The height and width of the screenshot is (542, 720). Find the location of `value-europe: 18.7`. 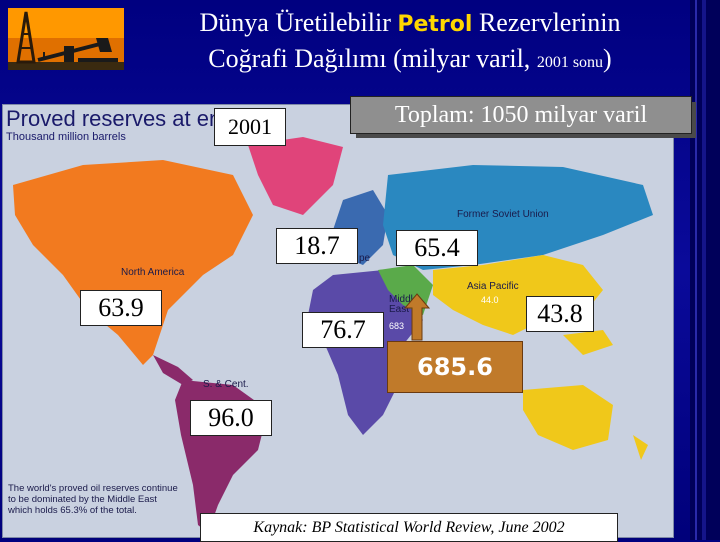

value-europe: 18.7 is located at coordinates (317, 246).